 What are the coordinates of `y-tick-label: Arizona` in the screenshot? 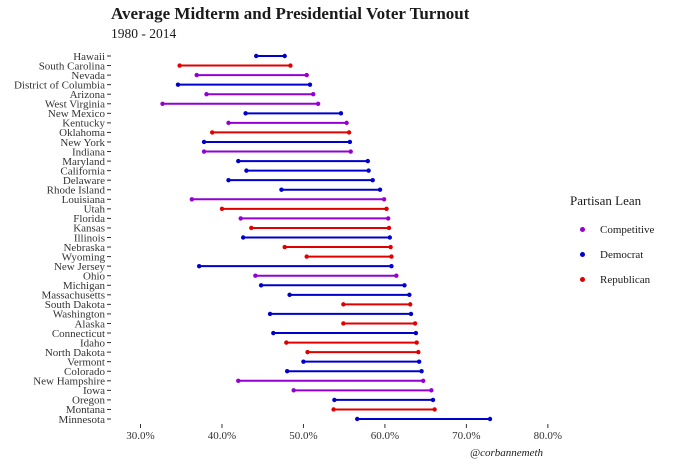 It's located at (88, 95).